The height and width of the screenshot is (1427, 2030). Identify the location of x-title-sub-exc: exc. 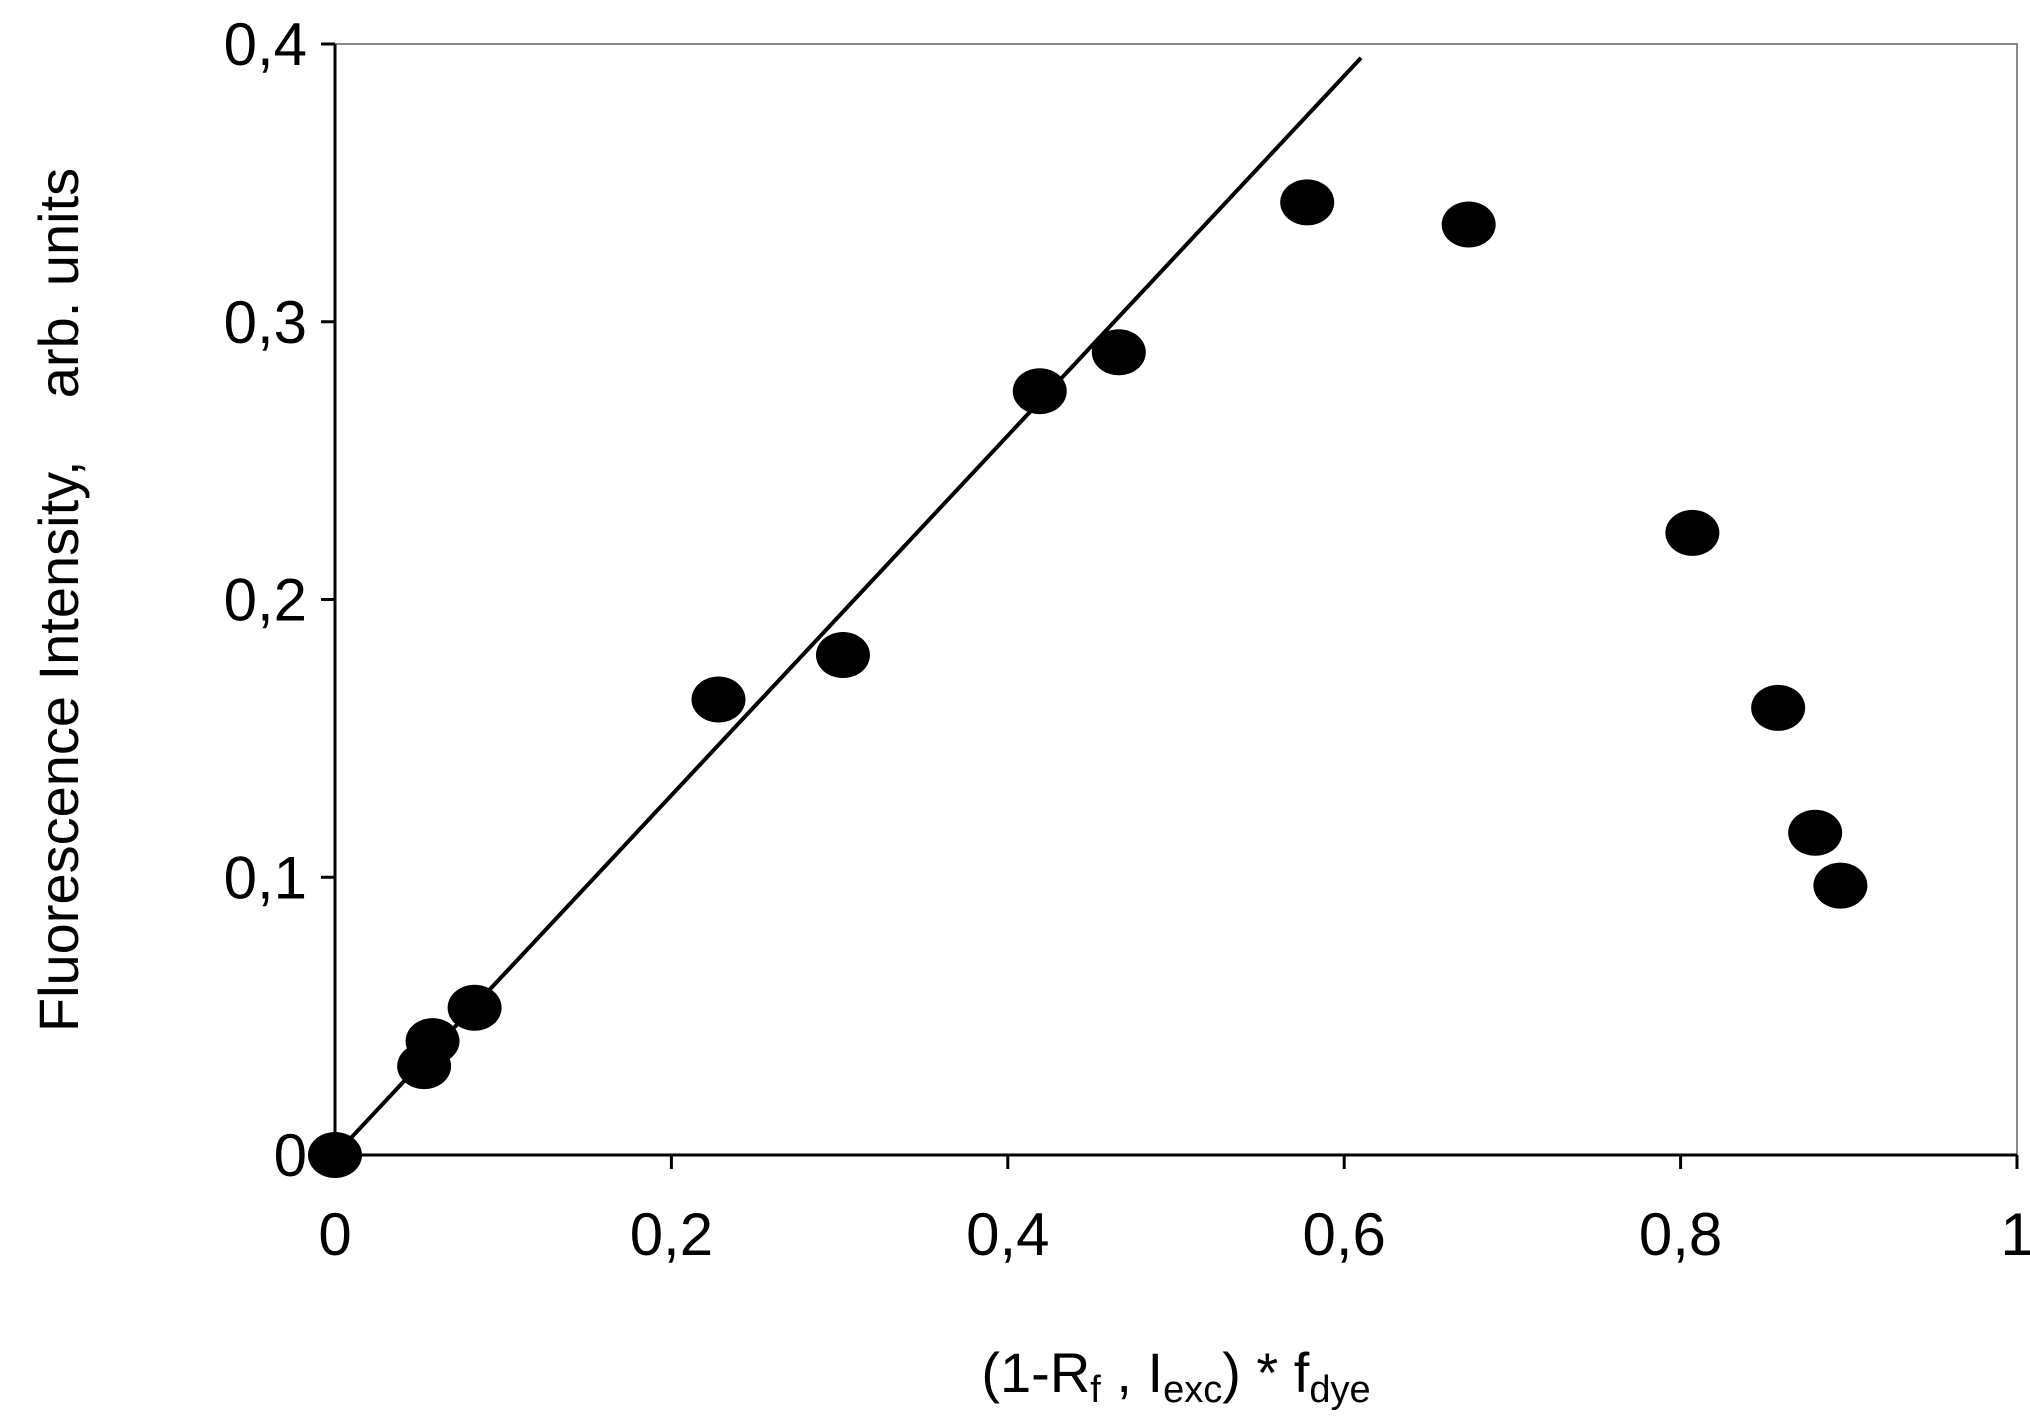
(1192, 1390).